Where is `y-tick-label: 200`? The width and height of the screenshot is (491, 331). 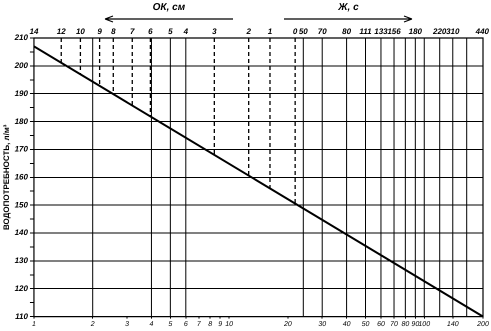
y-tick-label: 200 is located at coordinates (21, 65).